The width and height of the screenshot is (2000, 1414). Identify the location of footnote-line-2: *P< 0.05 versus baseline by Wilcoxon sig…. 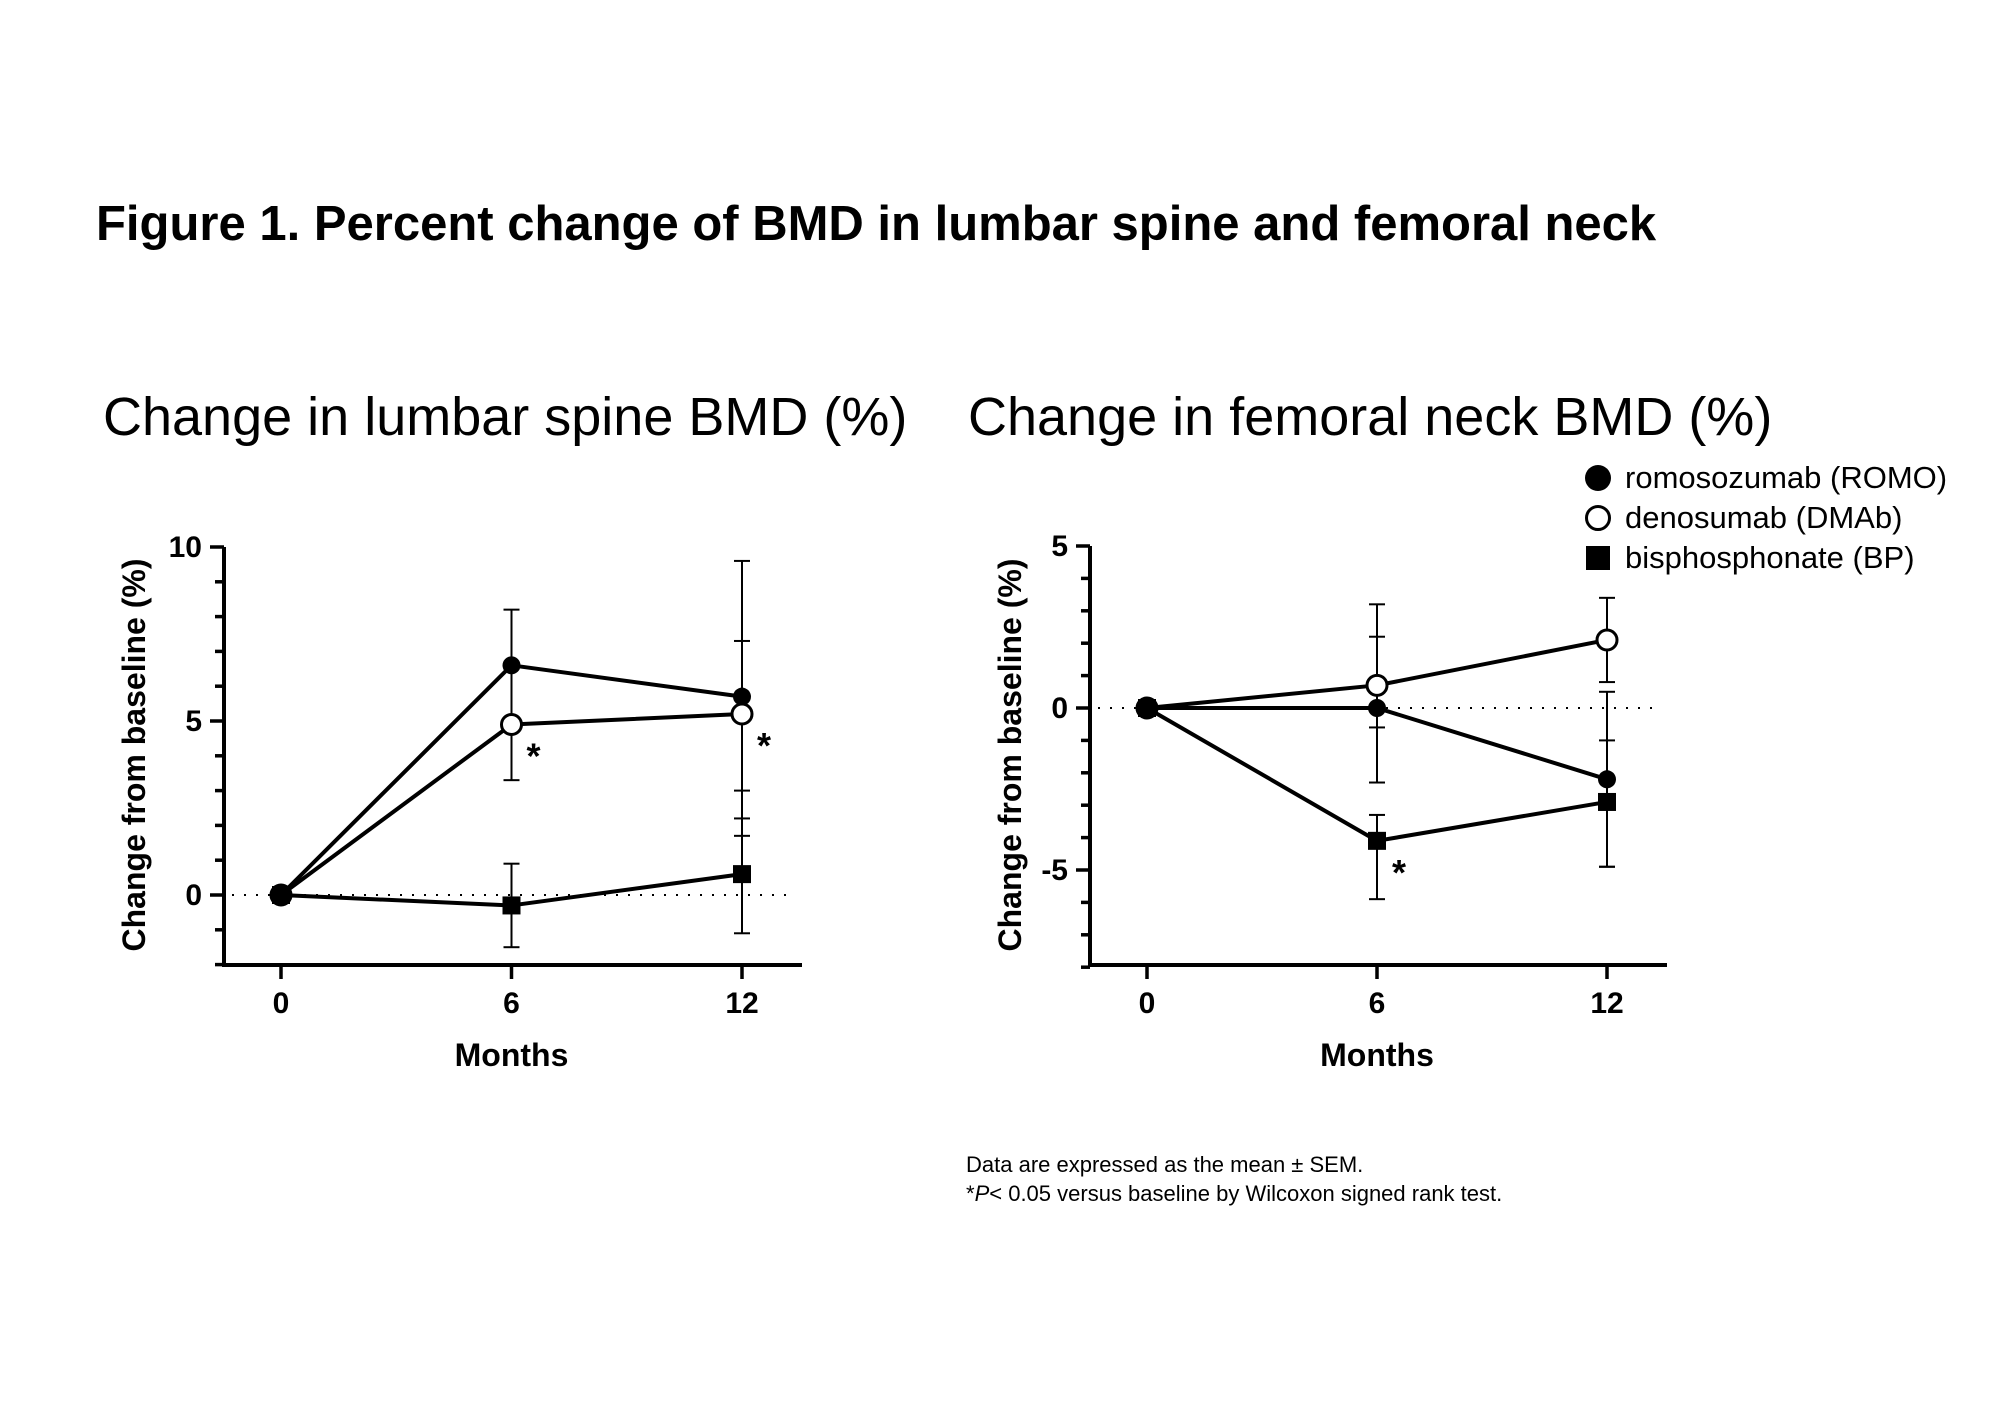
(1234, 1193).